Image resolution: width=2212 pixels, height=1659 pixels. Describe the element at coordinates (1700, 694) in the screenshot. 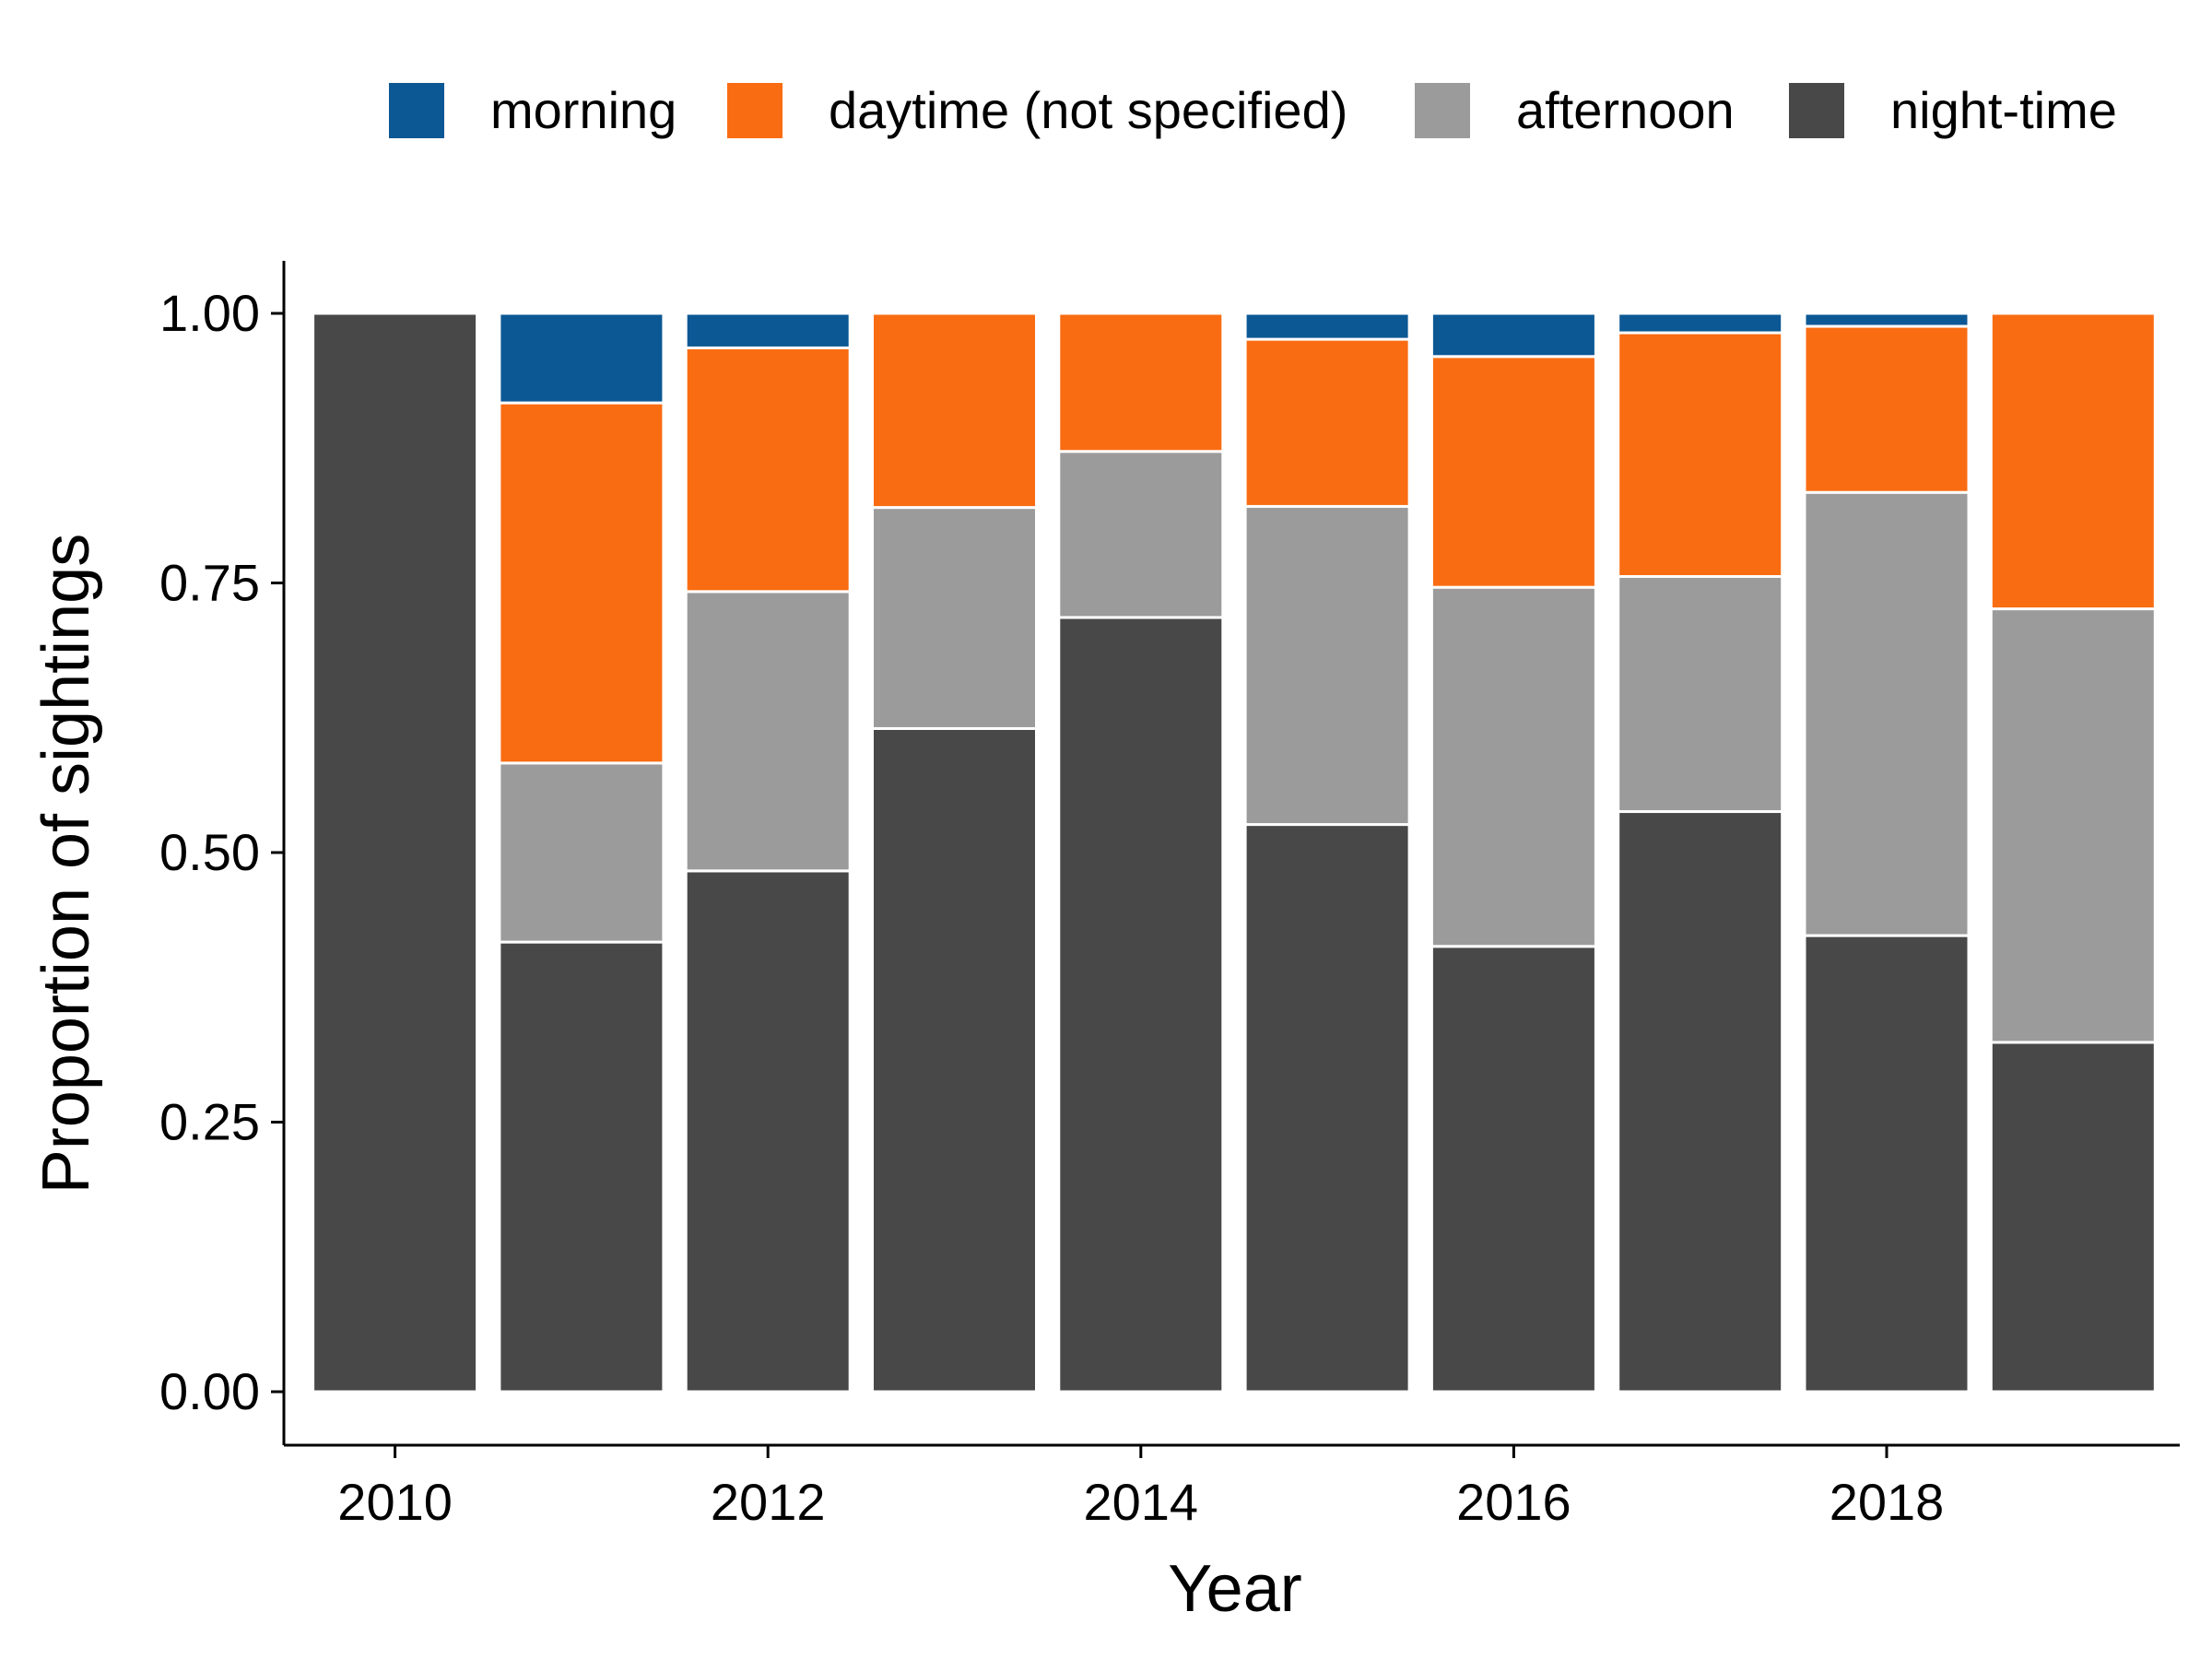

I see `bar-segment-afternoon-2017` at that location.